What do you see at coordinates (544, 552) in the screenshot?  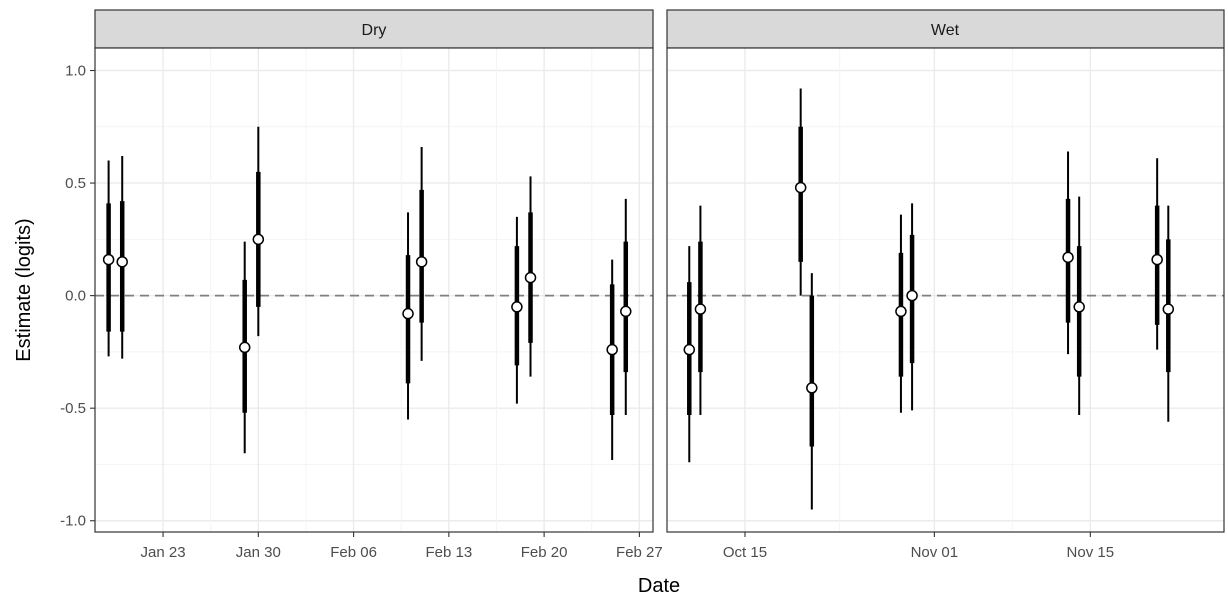 I see `x-tick-label: Feb 20` at bounding box center [544, 552].